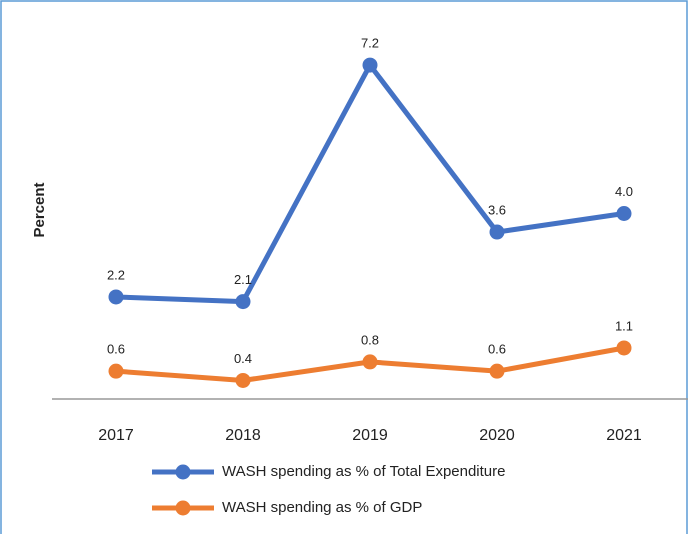 This screenshot has height=539, width=689. What do you see at coordinates (243, 279) in the screenshot?
I see `data-label: 2.1` at bounding box center [243, 279].